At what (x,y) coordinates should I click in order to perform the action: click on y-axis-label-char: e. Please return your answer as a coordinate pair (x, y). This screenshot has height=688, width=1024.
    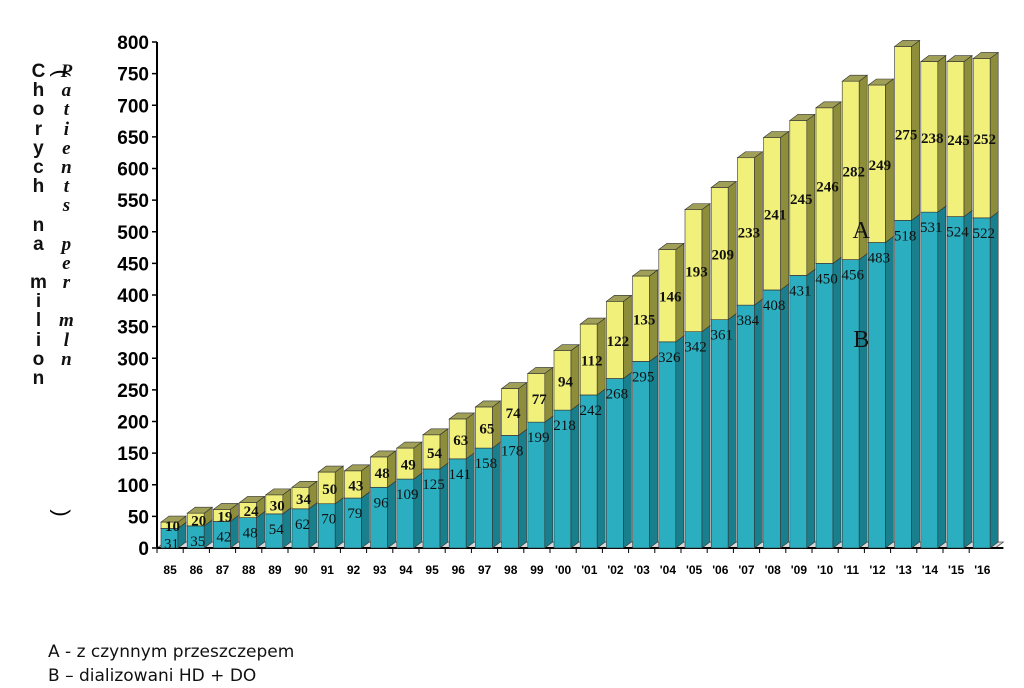
    Looking at the image, I should click on (66, 263).